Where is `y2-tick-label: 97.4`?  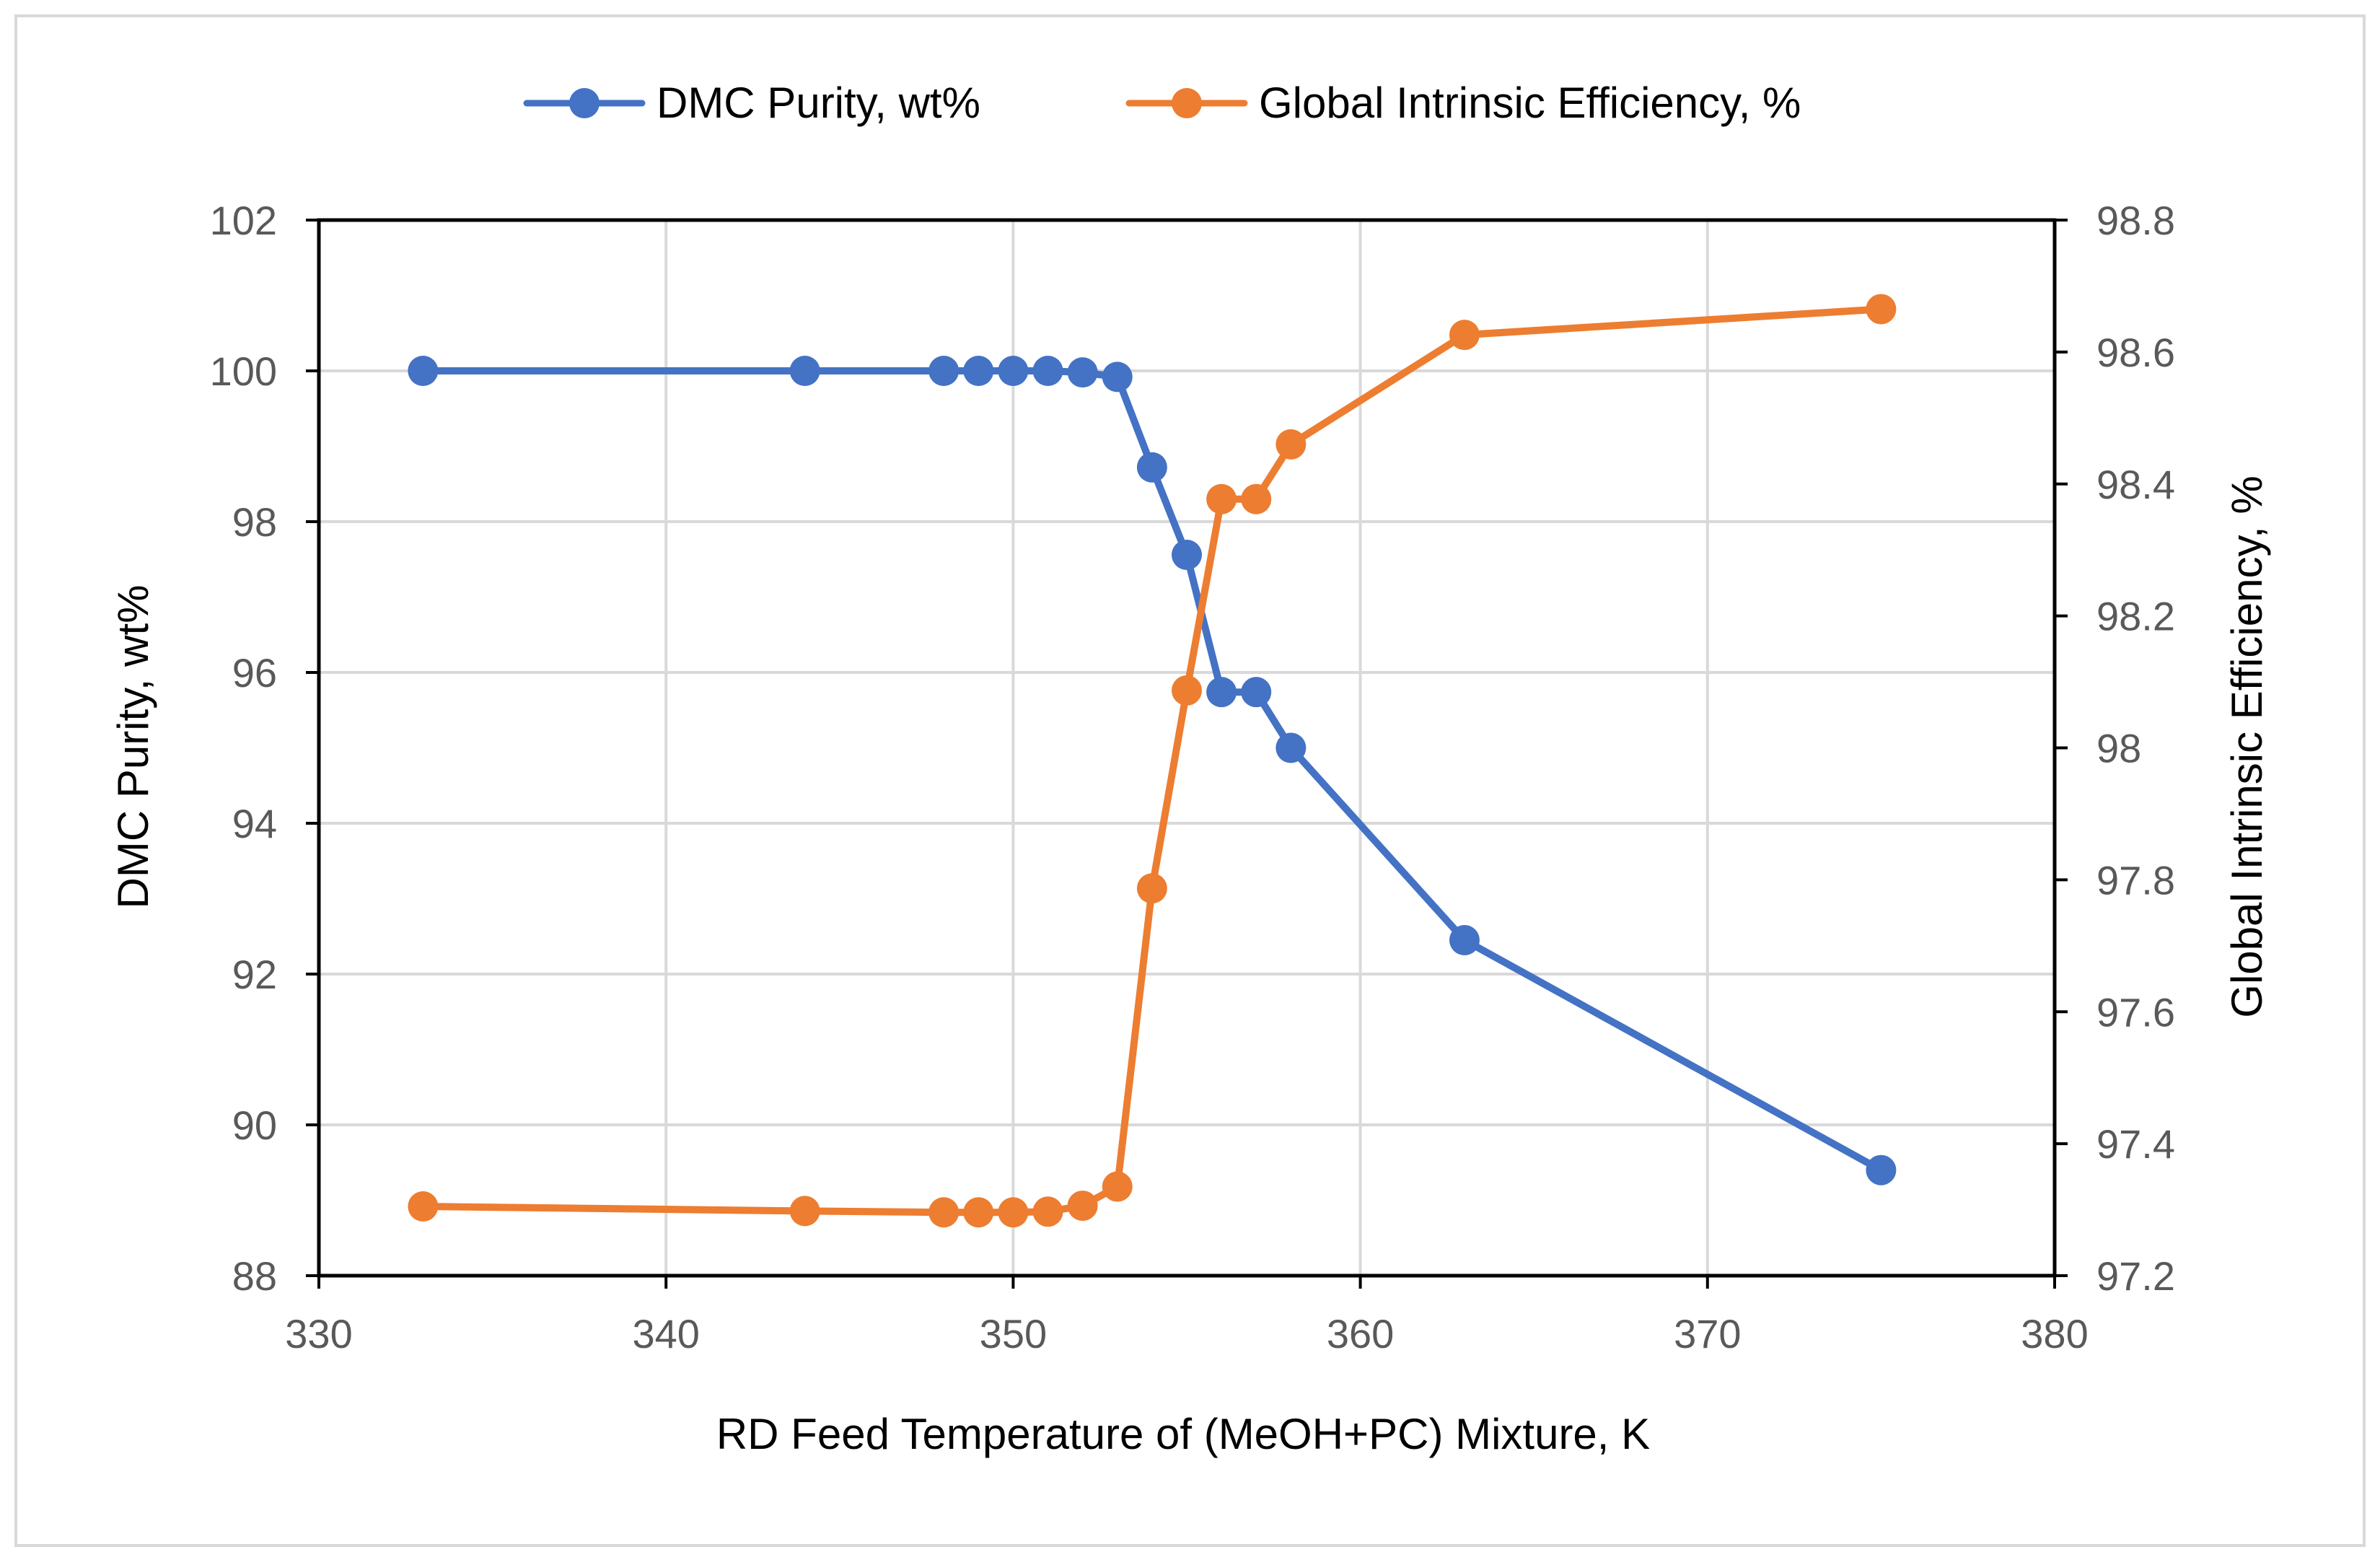
y2-tick-label: 97.4 is located at coordinates (2135, 1144).